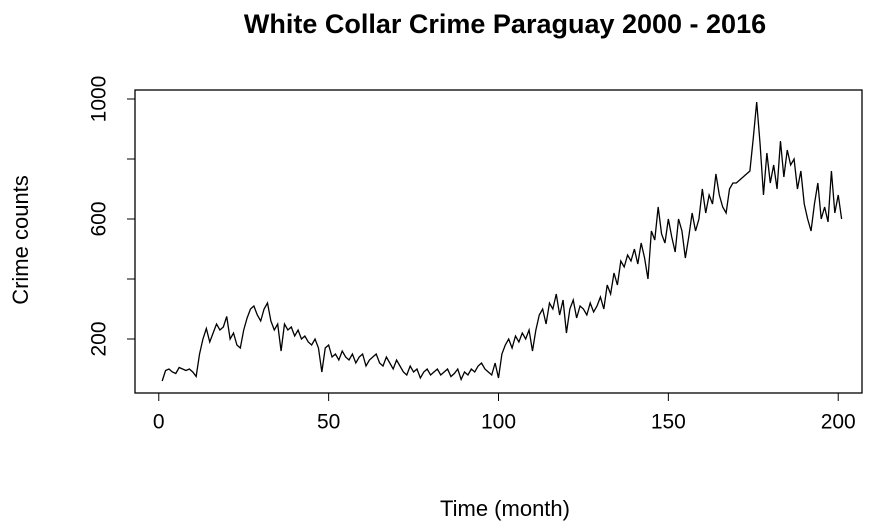 This screenshot has width=870, height=532. What do you see at coordinates (99, 218) in the screenshot?
I see `y-tick-label: 600` at bounding box center [99, 218].